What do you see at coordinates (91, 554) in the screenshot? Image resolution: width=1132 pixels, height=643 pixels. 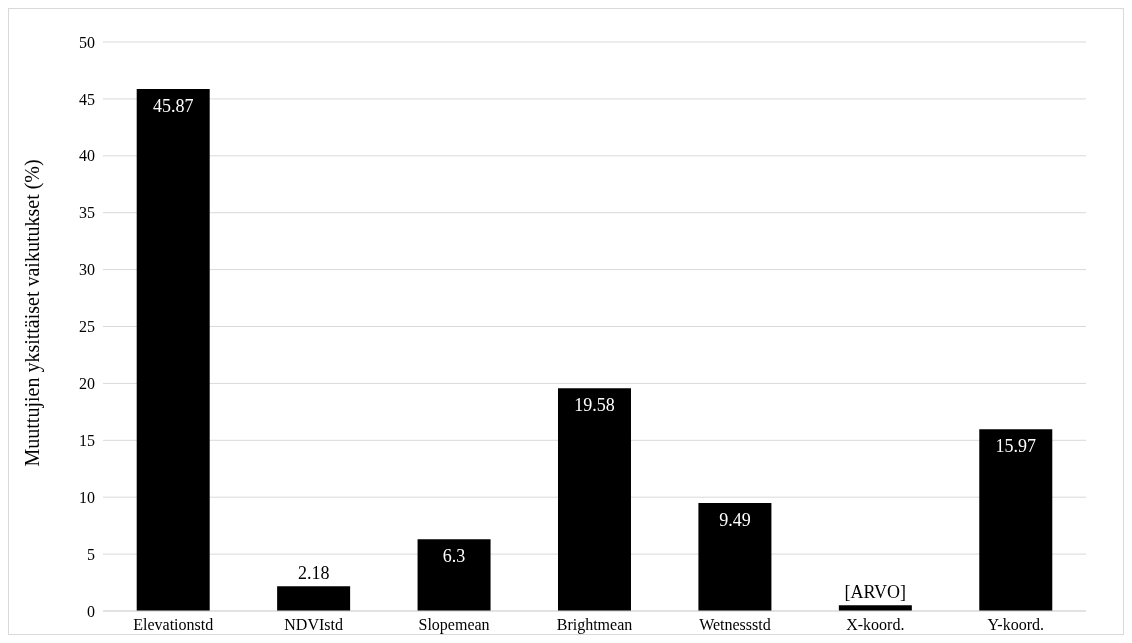 I see `y-tick-label: 5` at bounding box center [91, 554].